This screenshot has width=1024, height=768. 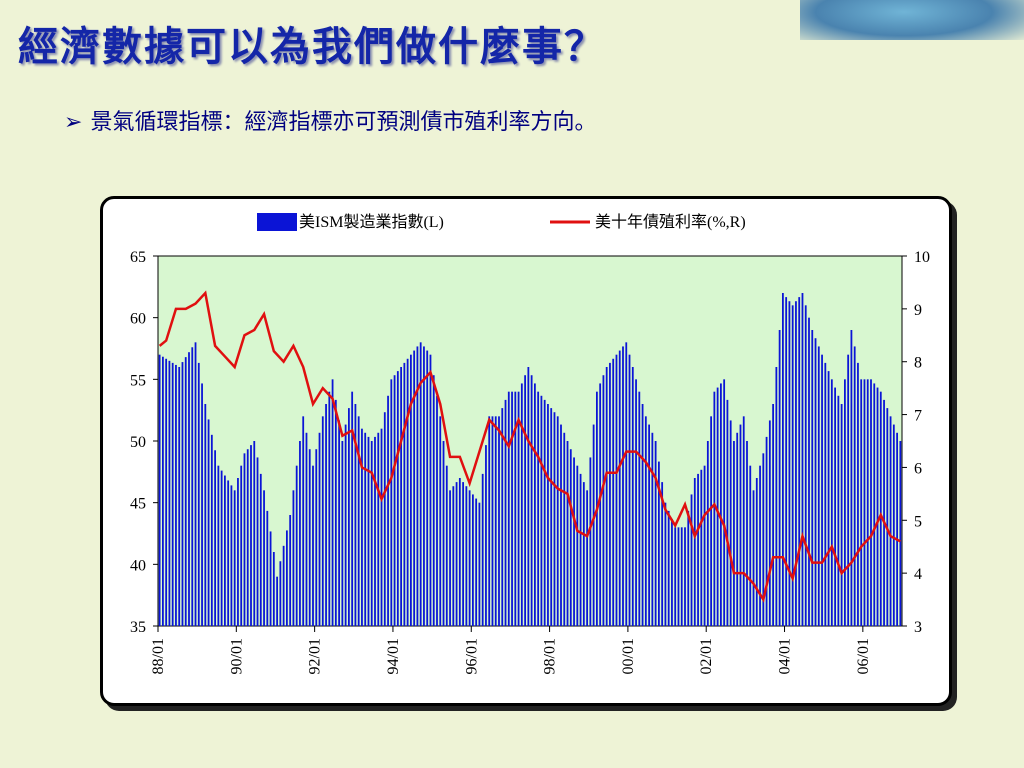 What do you see at coordinates (922, 257) in the screenshot?
I see `y-right-tick-label: 10` at bounding box center [922, 257].